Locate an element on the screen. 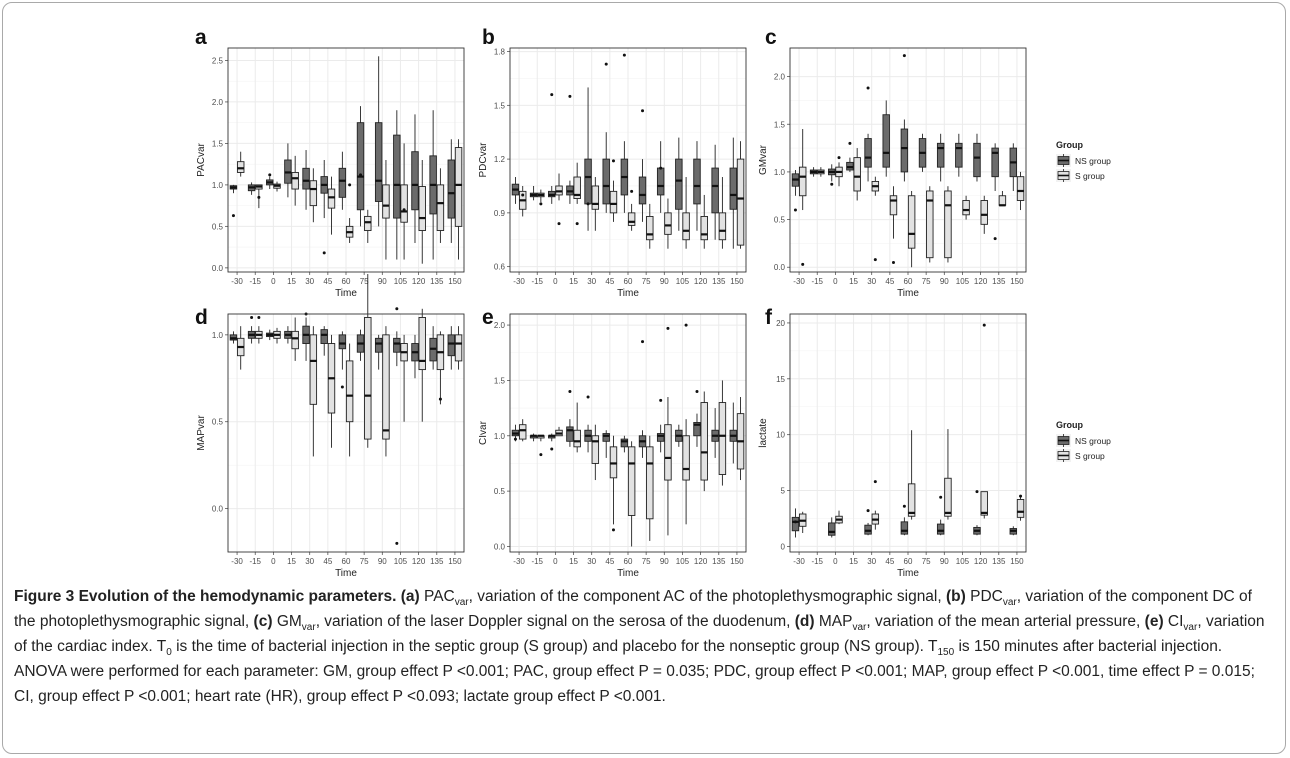 The width and height of the screenshot is (1290, 758). legend-label: NS group is located at coordinates (1093, 161).